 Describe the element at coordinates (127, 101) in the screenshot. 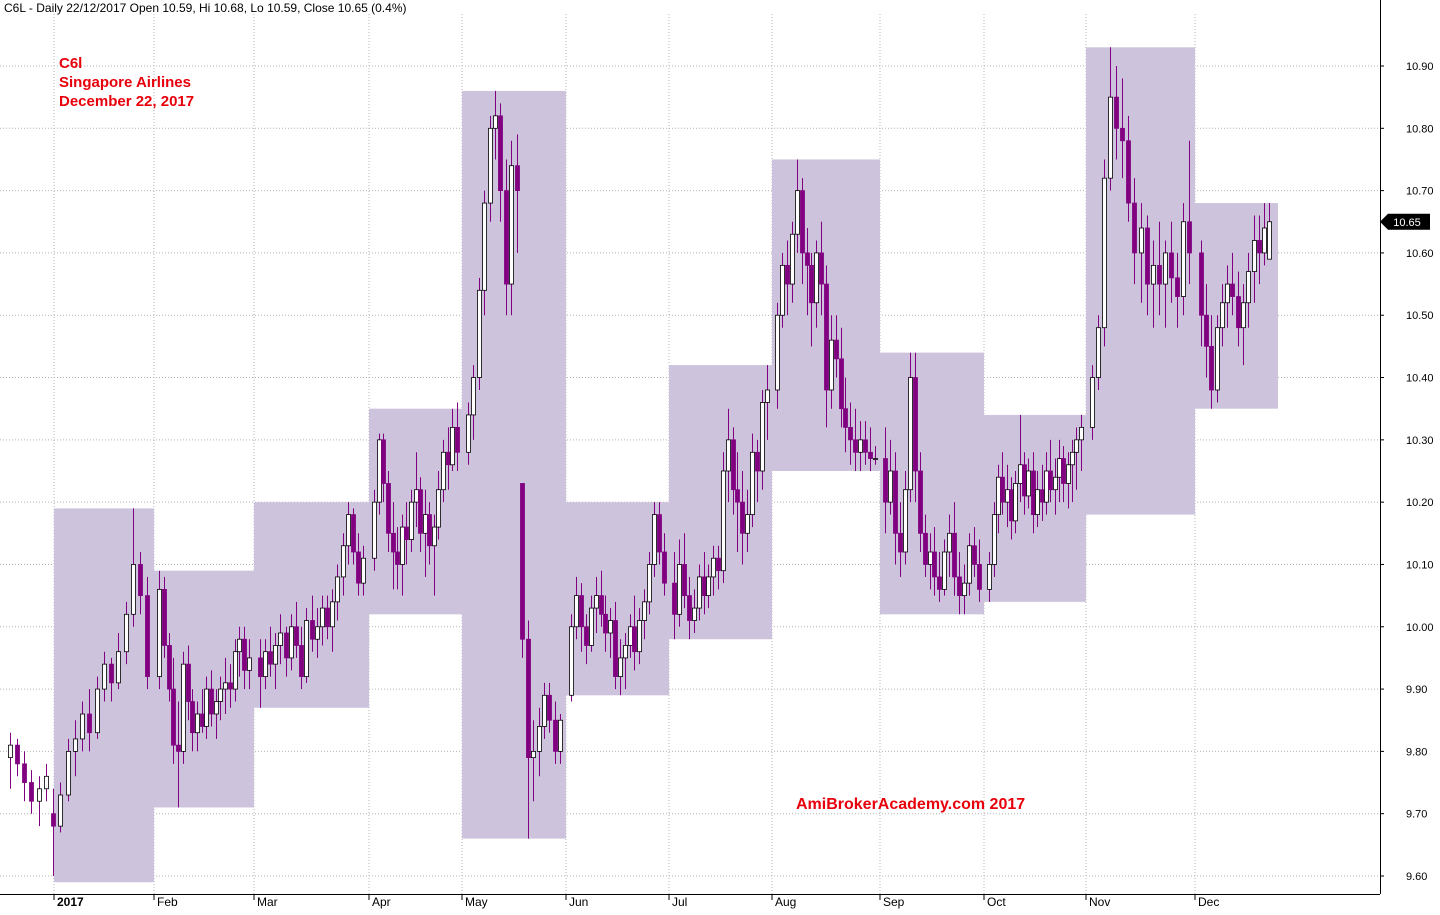

I see `annotation-date: December 22, 2017` at that location.